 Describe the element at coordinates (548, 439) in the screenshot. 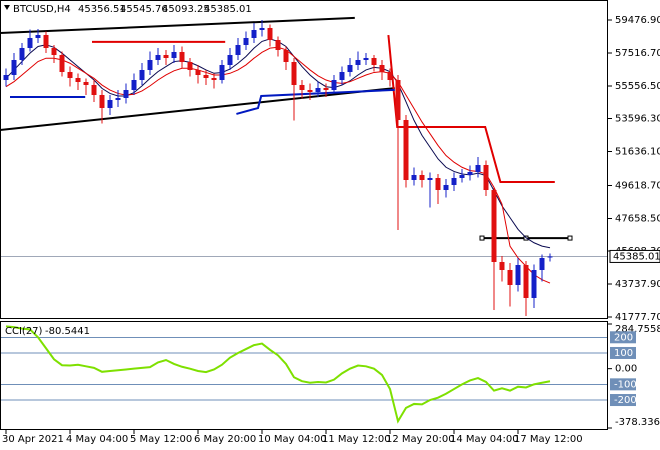

I see `x-tick-label: 17 May 12:00` at that location.